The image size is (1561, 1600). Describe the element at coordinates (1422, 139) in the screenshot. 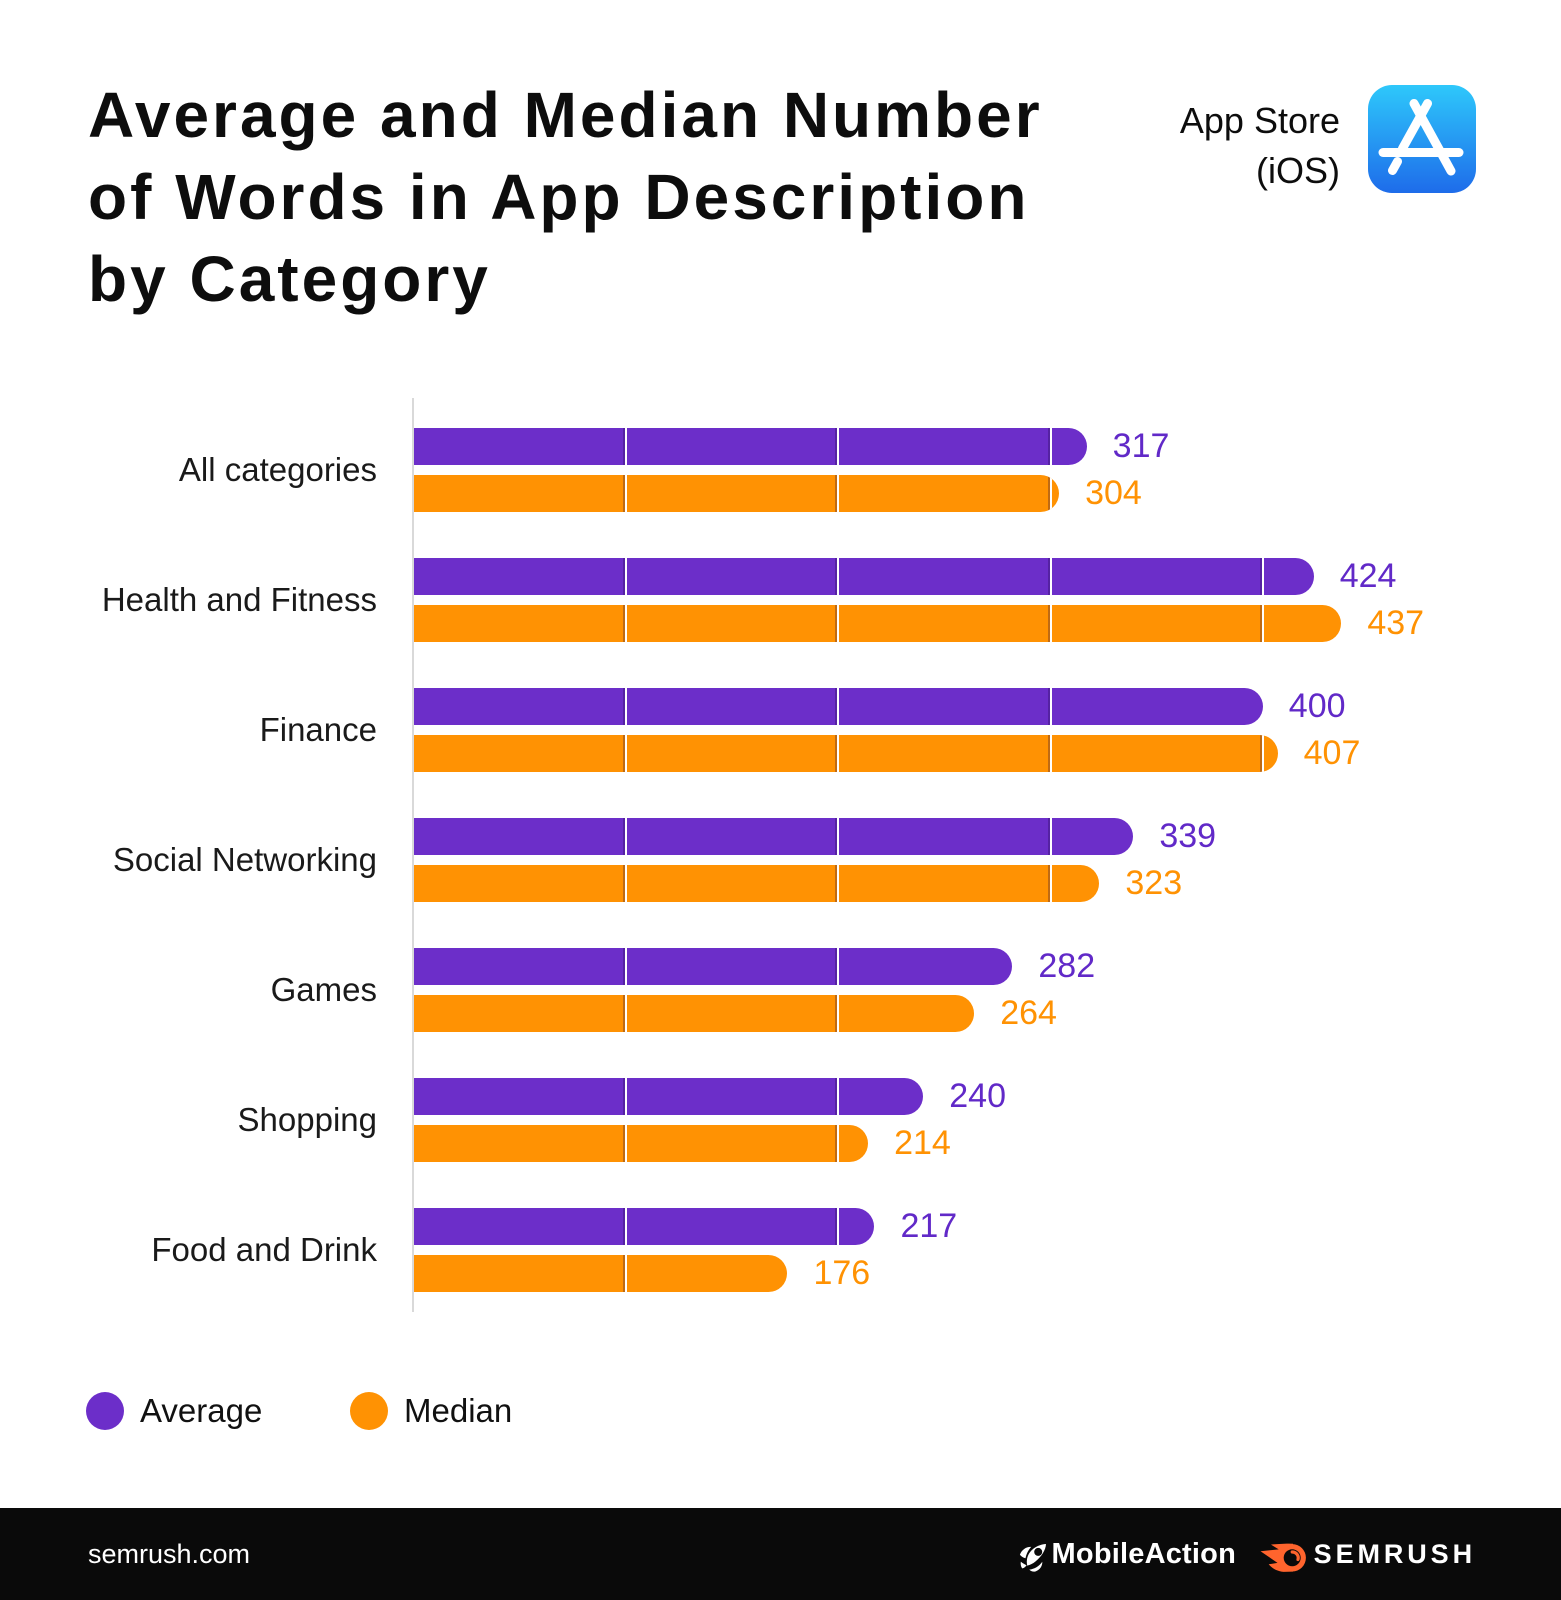

I see `app-store-icon` at that location.